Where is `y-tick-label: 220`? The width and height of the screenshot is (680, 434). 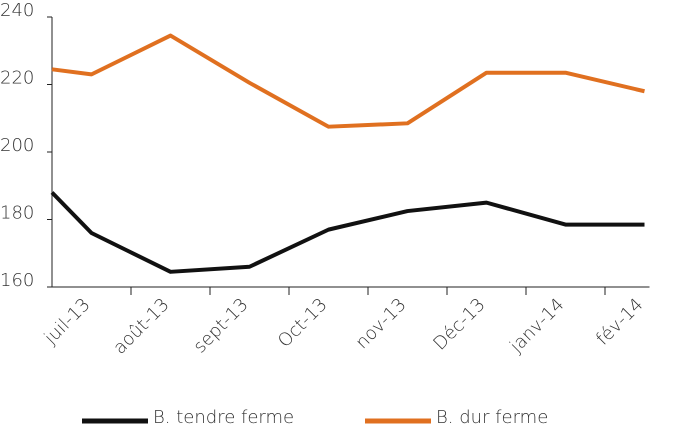
y-tick-label: 220 is located at coordinates (17, 78).